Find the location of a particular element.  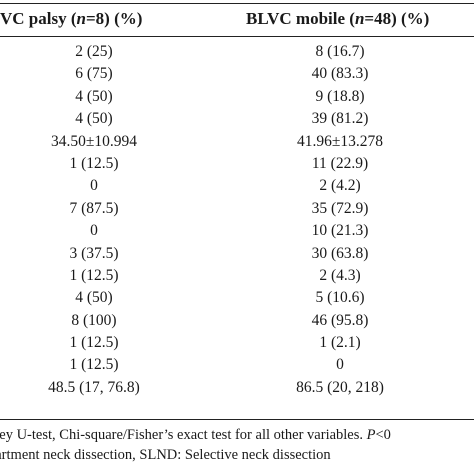

blvc-mobile-cell: 2 (4.3) is located at coordinates (340, 275).